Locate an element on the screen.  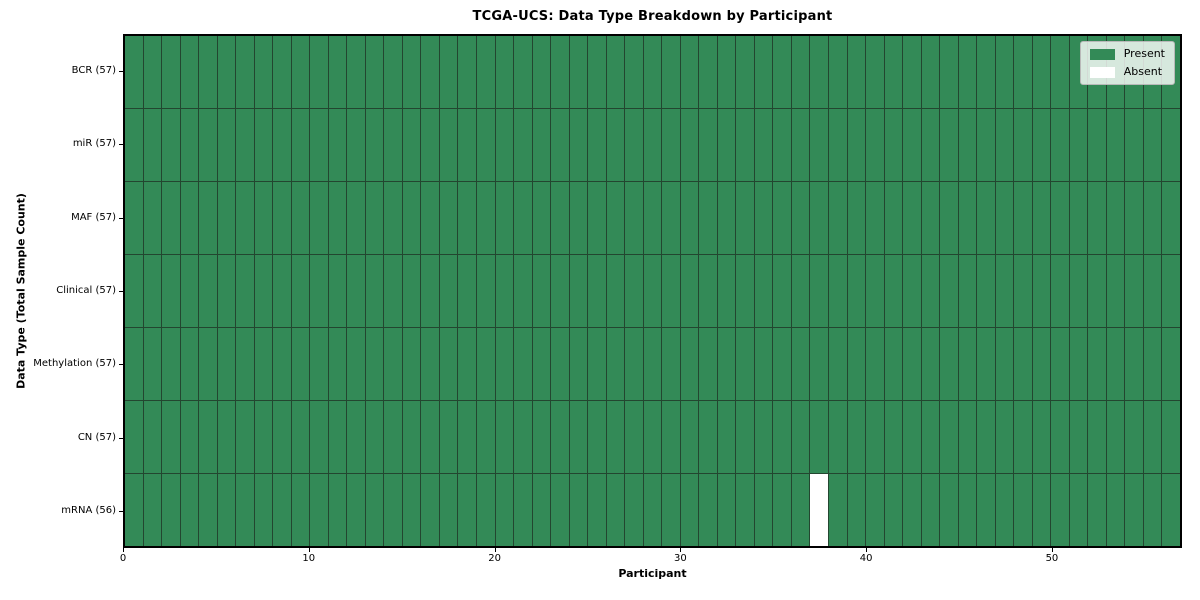
x-tick-label: 10 is located at coordinates (309, 558).